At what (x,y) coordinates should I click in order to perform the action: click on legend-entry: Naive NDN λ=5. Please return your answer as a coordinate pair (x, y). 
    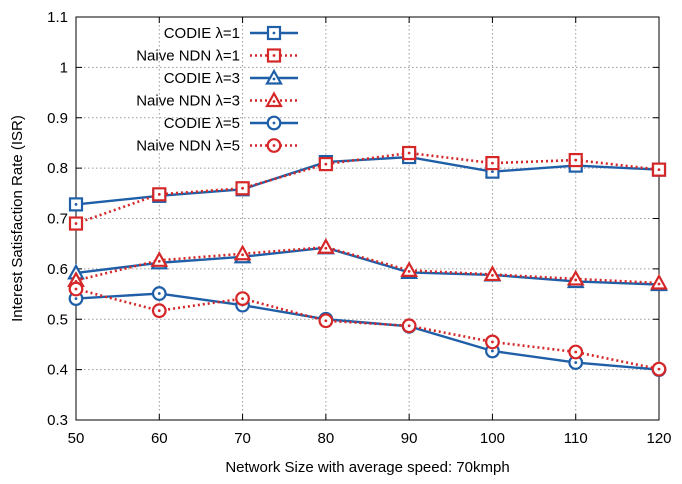
    Looking at the image, I should click on (217, 146).